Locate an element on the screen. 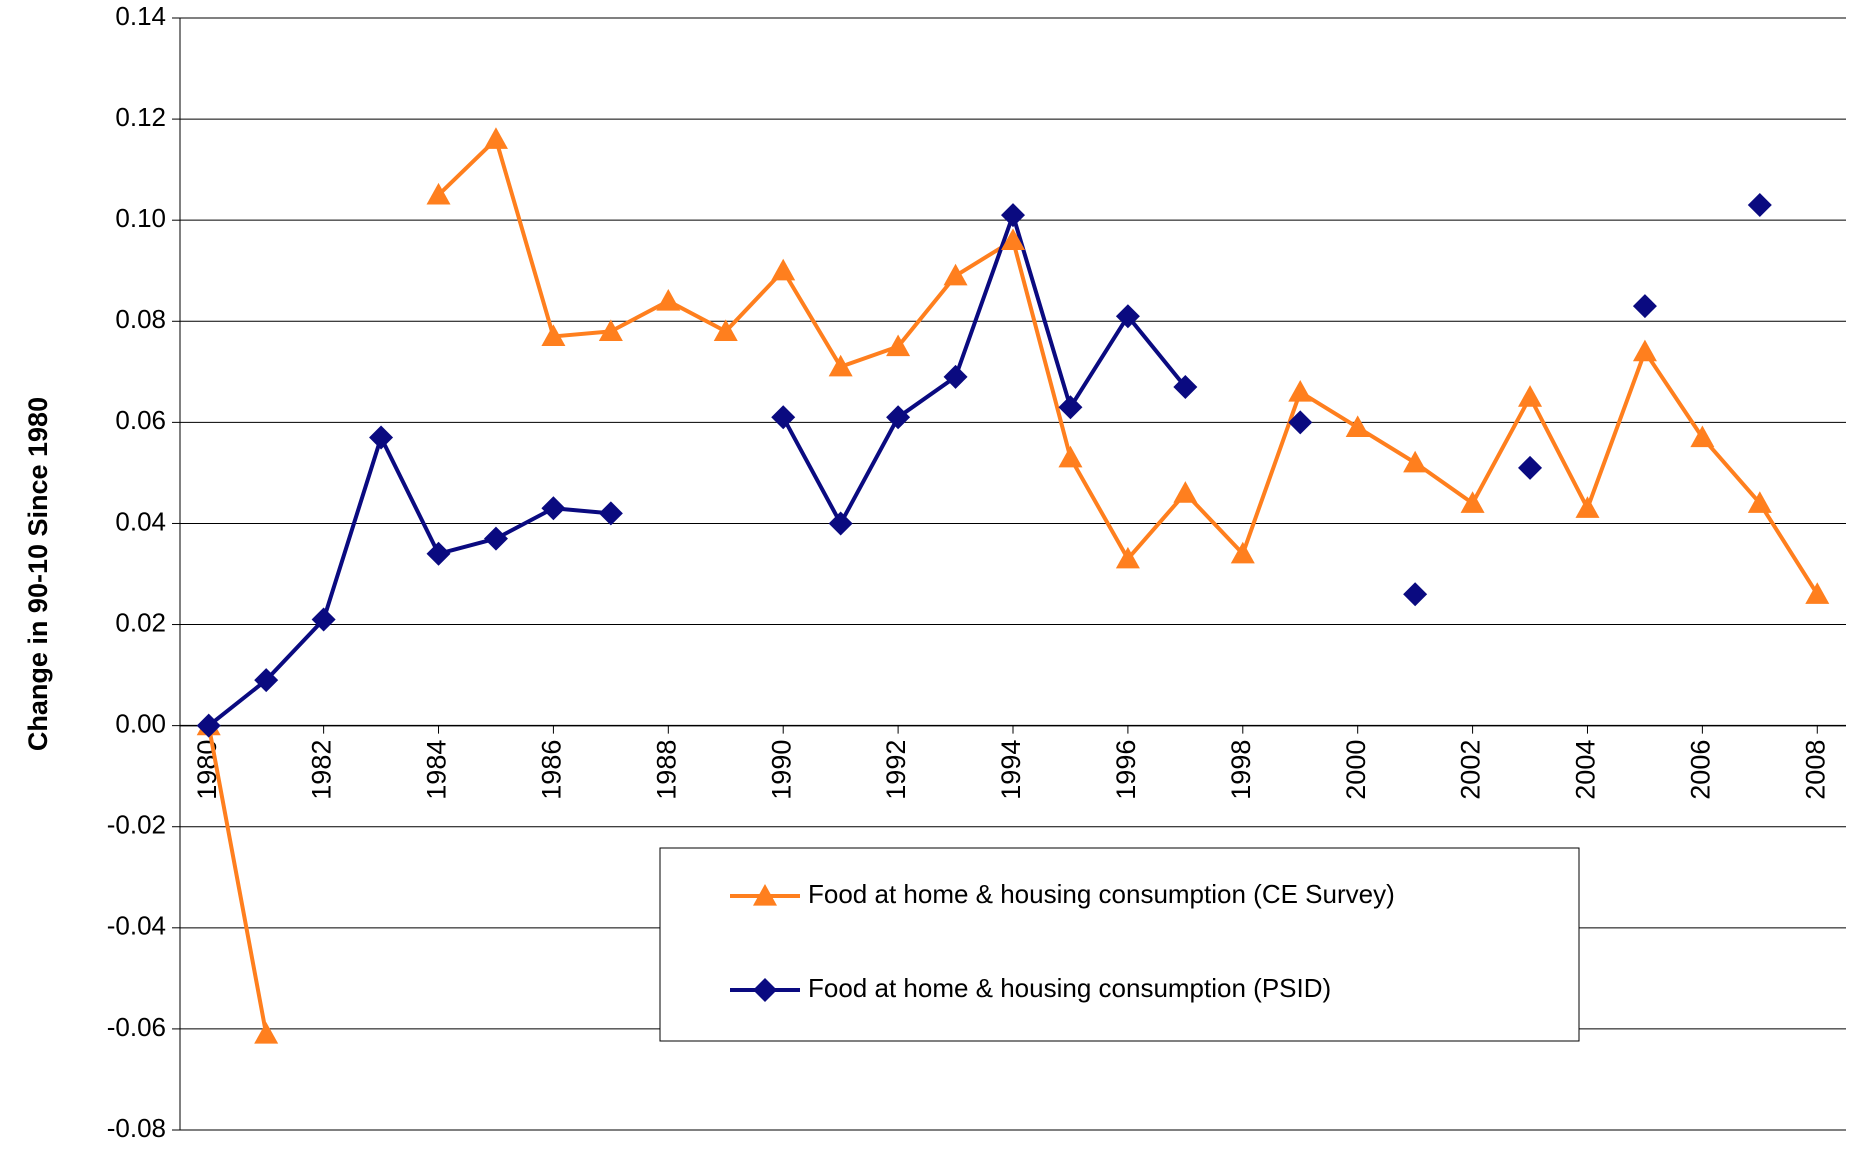 This screenshot has width=1862, height=1149. y-tick-label: -0.04 is located at coordinates (136, 926).